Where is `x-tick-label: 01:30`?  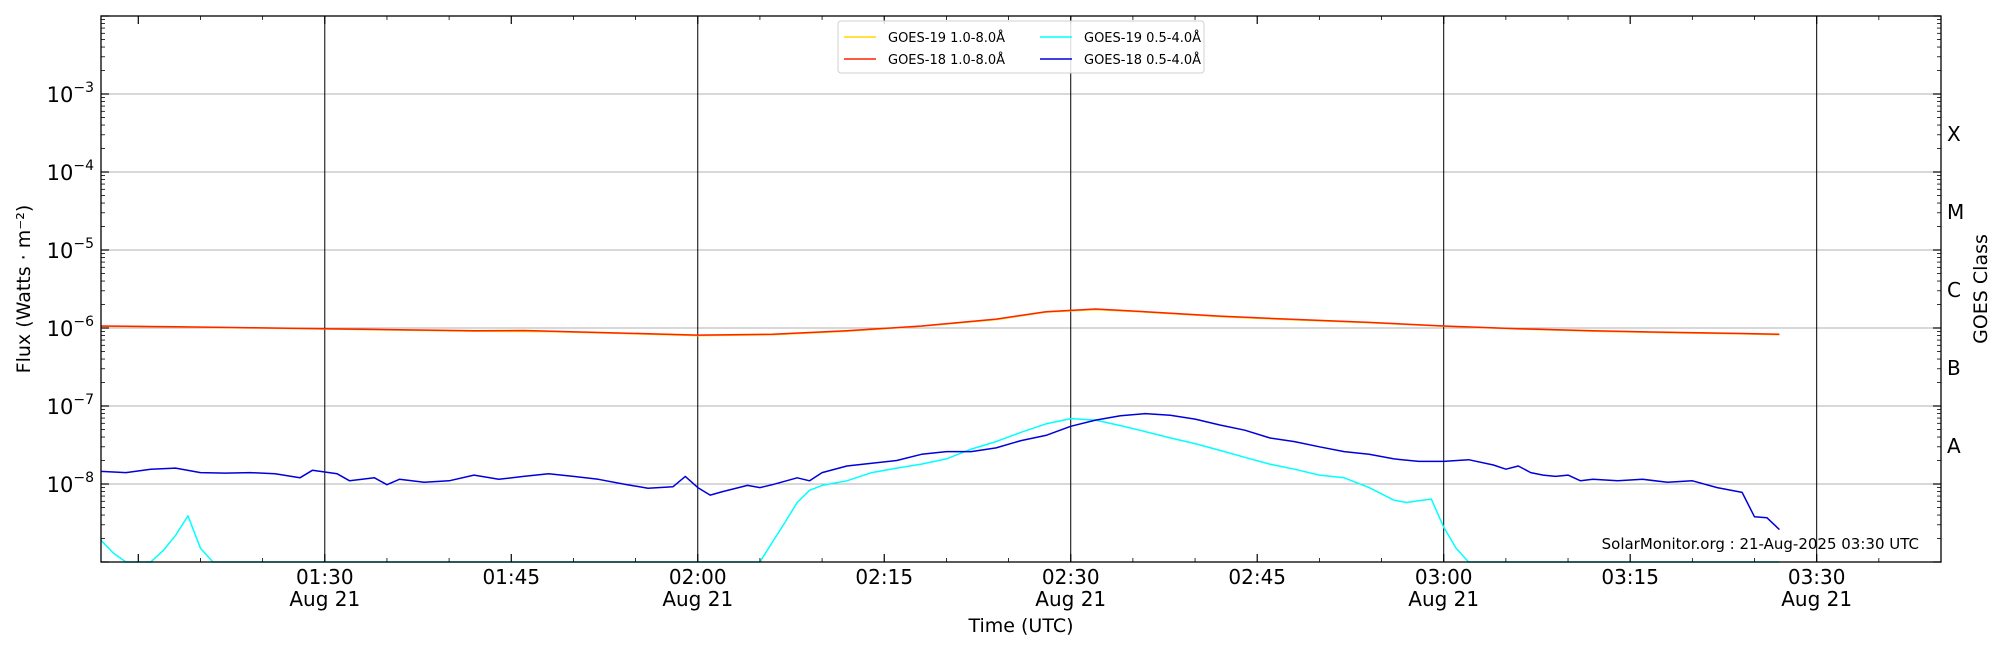
x-tick-label: 01:30 is located at coordinates (325, 577).